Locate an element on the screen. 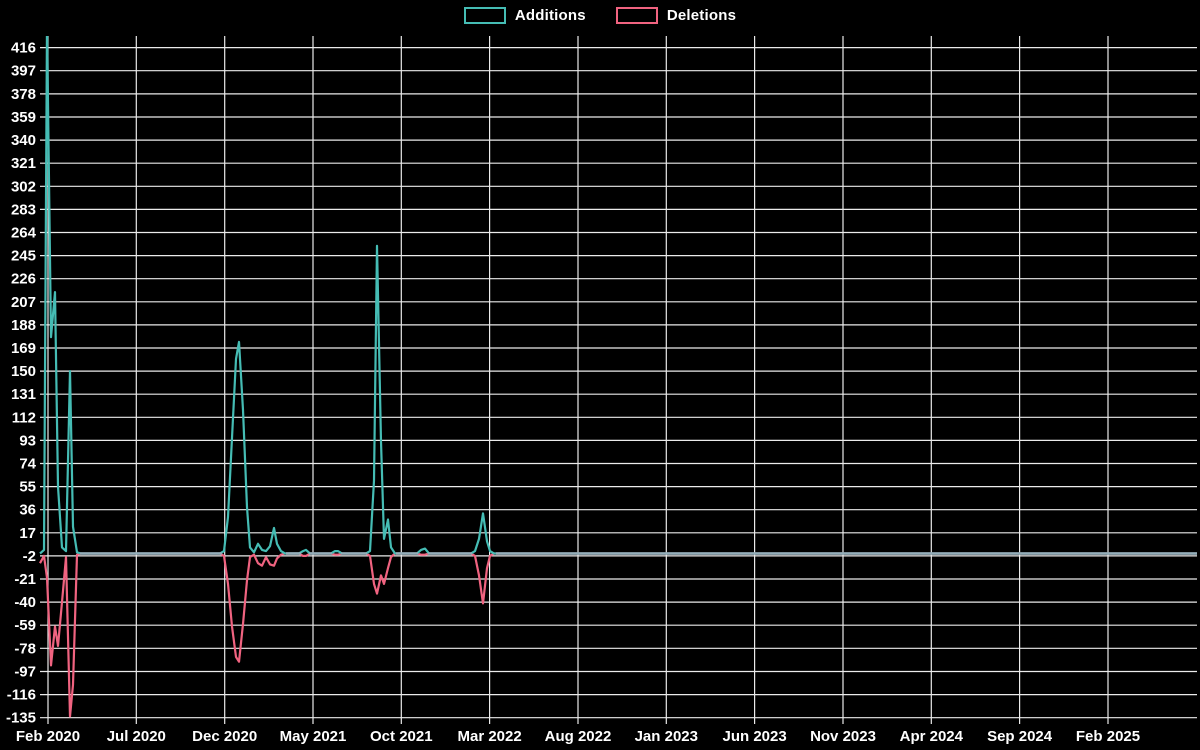  y-tick-label: 226 is located at coordinates (23, 279).